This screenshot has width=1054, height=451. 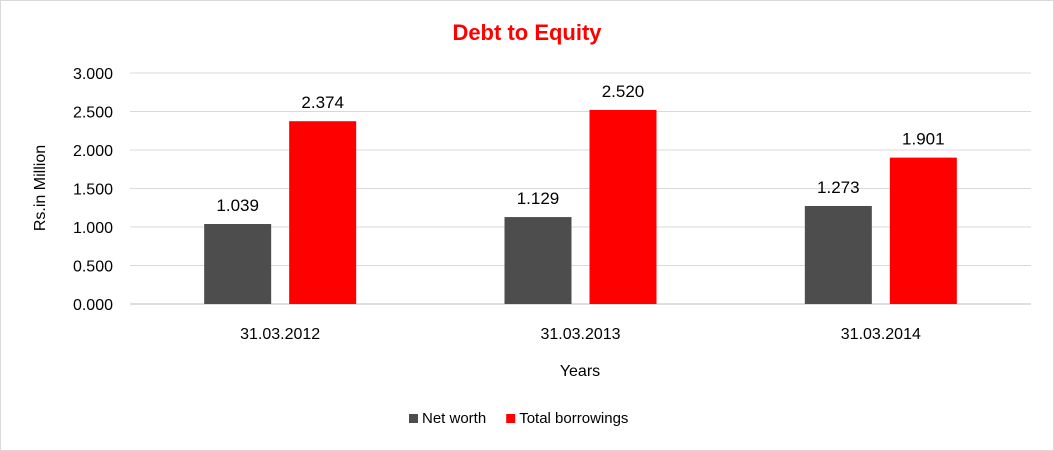 What do you see at coordinates (923, 139) in the screenshot?
I see `data-label: 1.901` at bounding box center [923, 139].